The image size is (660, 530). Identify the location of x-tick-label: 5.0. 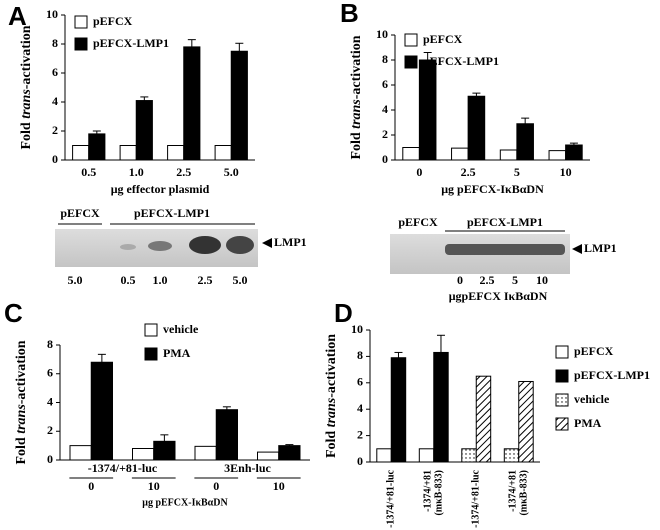
(231, 172).